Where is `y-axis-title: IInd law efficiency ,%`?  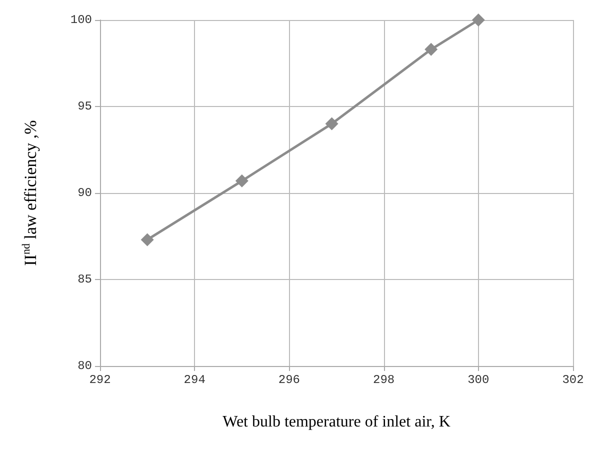
y-axis-title: IInd law efficiency ,% is located at coordinates (30, 193).